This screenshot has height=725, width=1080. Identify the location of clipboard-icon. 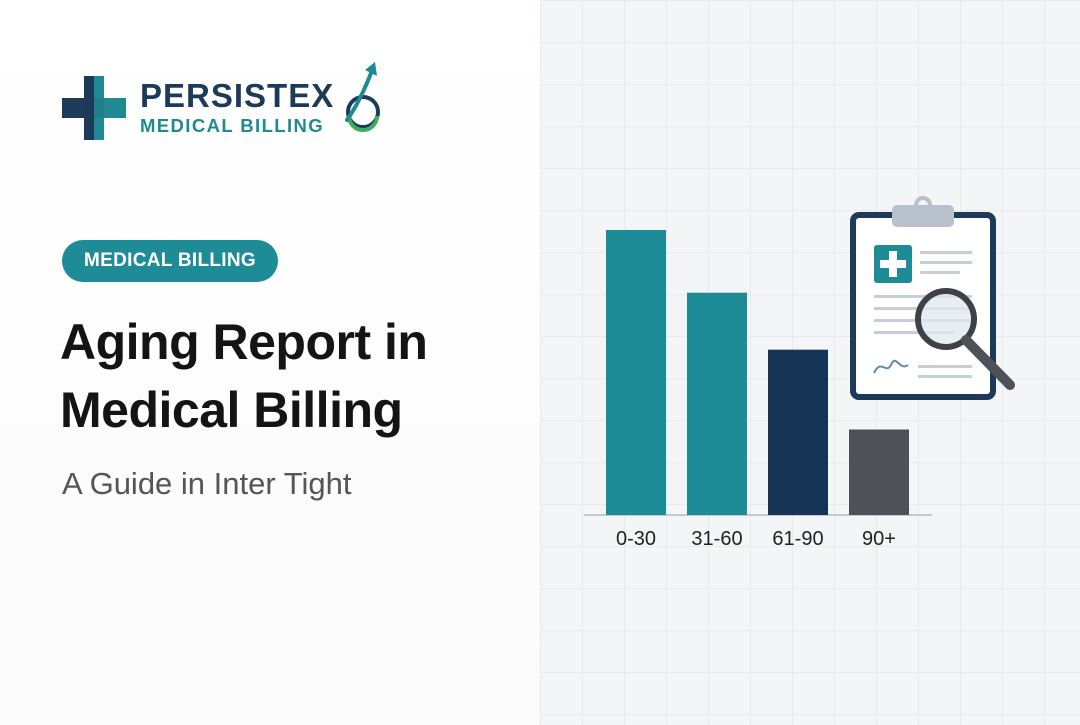
(932, 298).